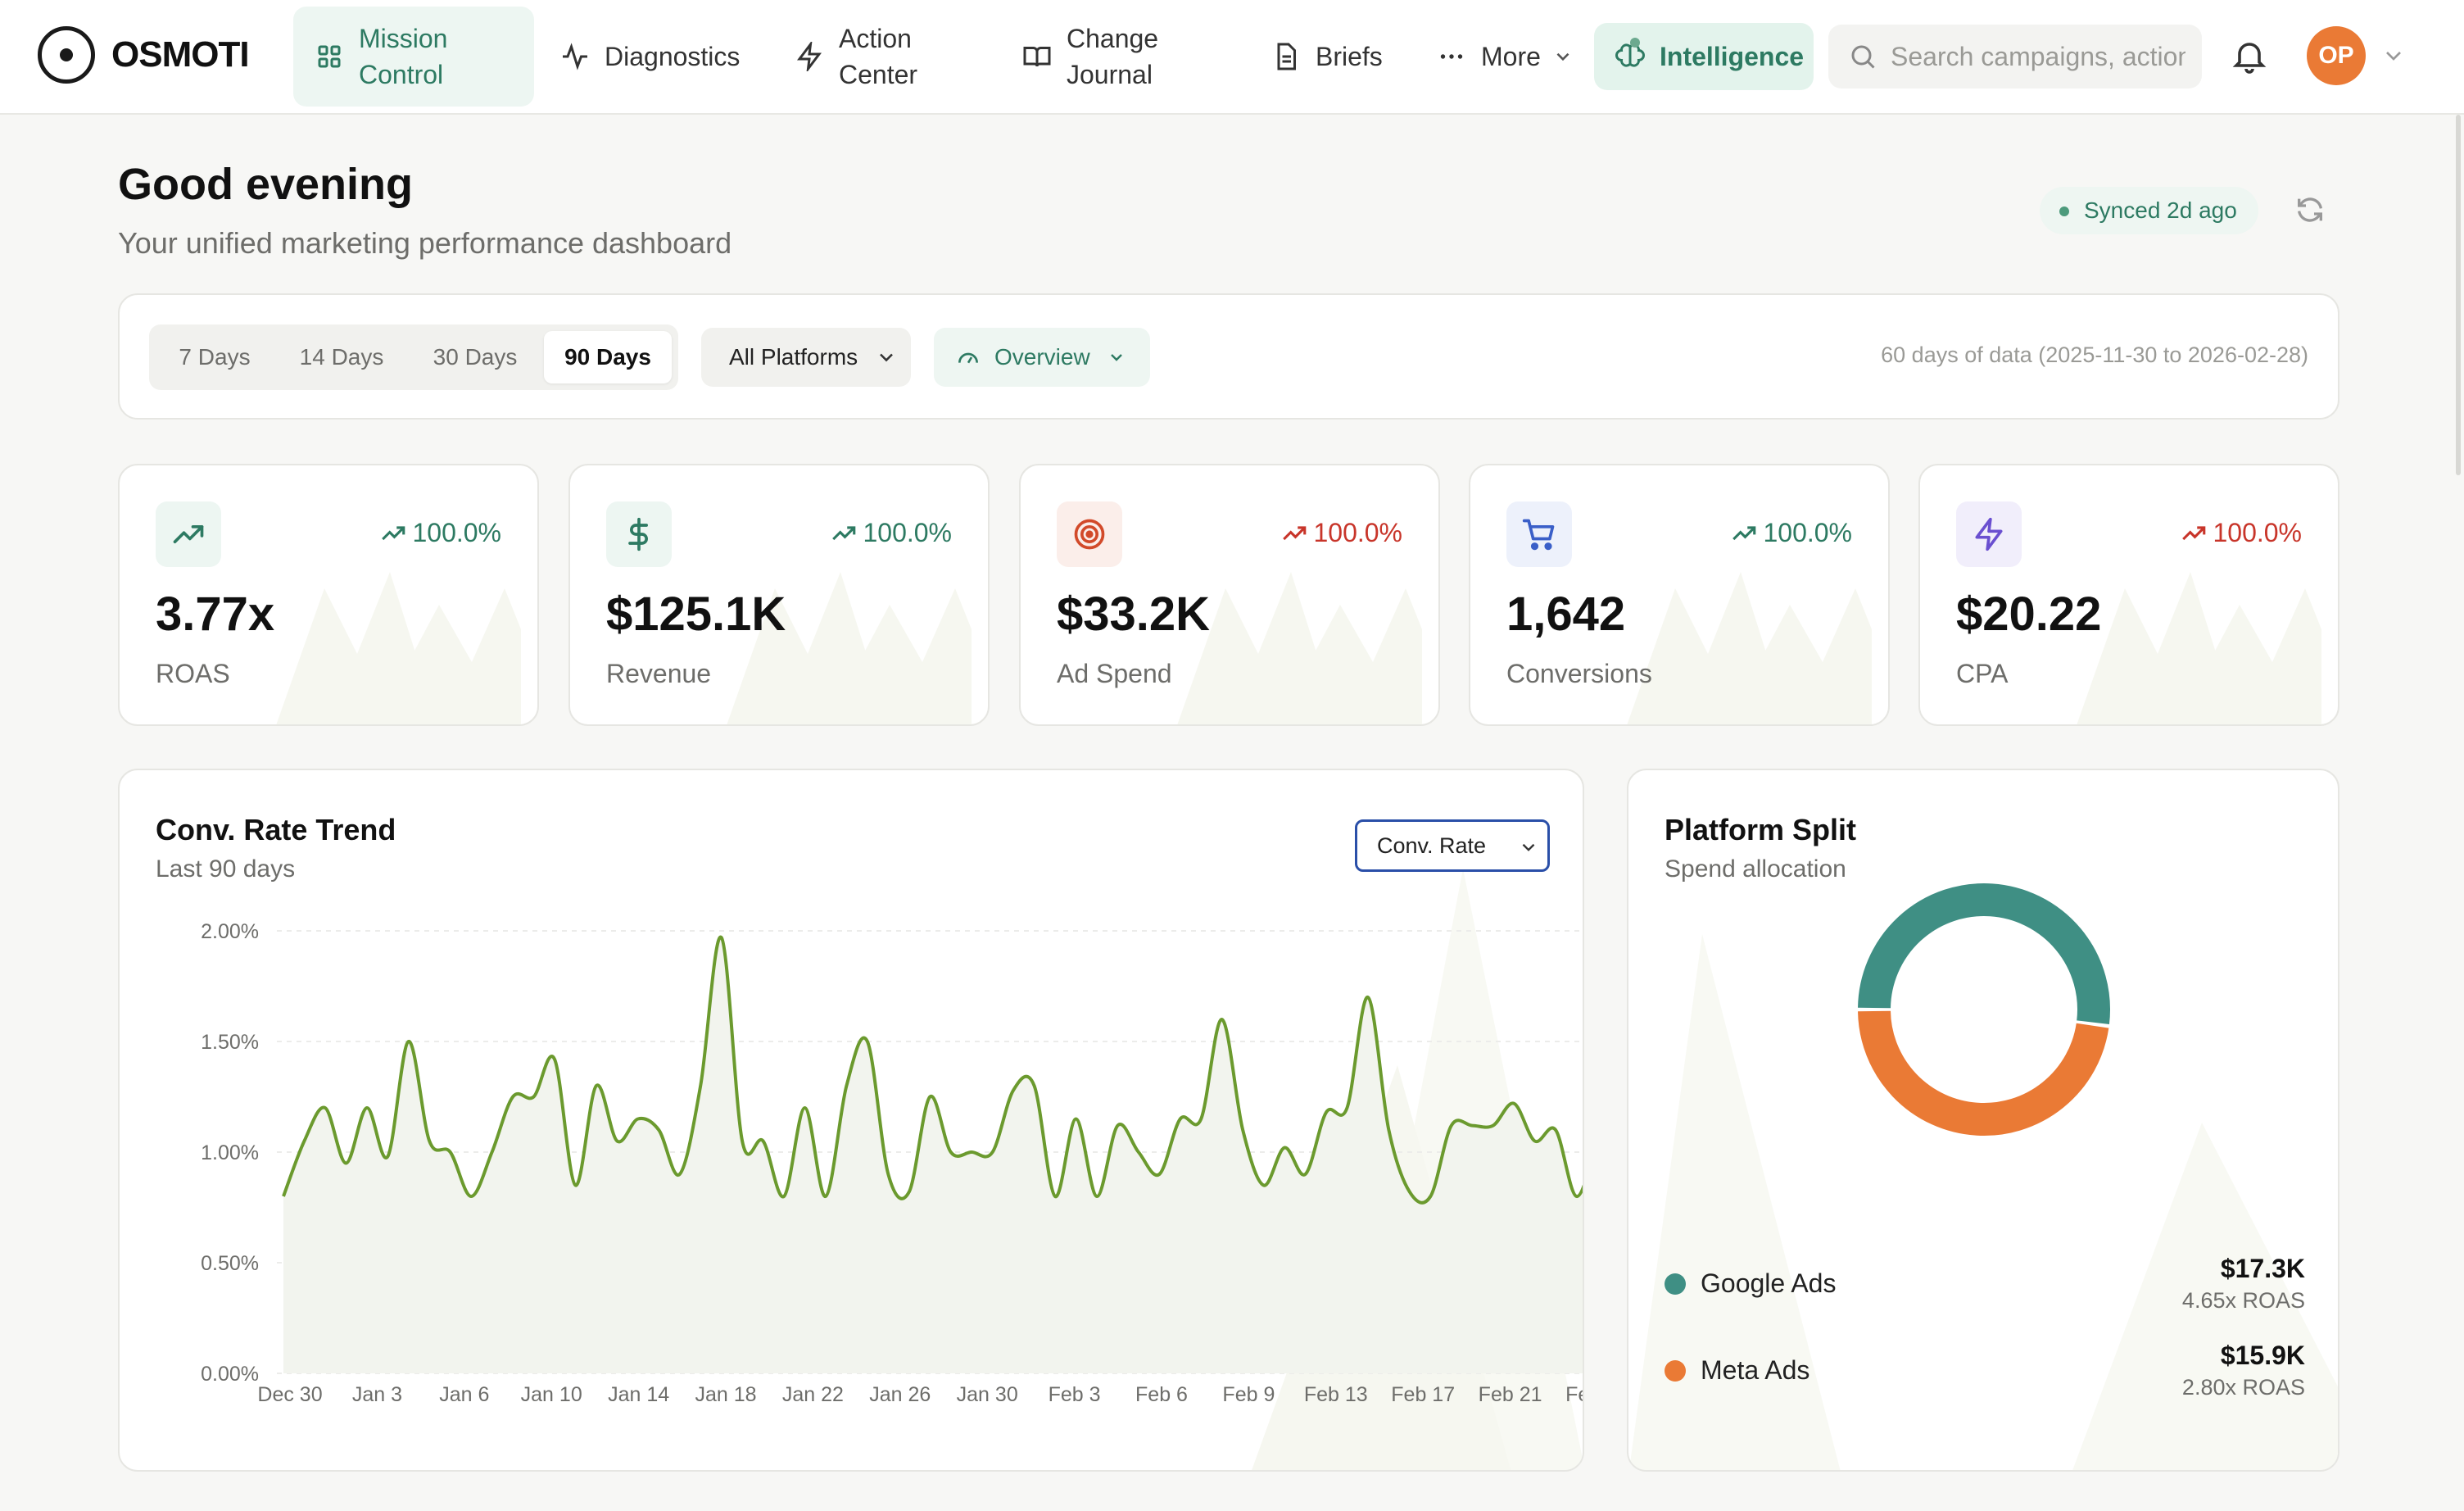 The image size is (2464, 1511). I want to click on nav-change-journal: Change Journal, so click(1101, 57).